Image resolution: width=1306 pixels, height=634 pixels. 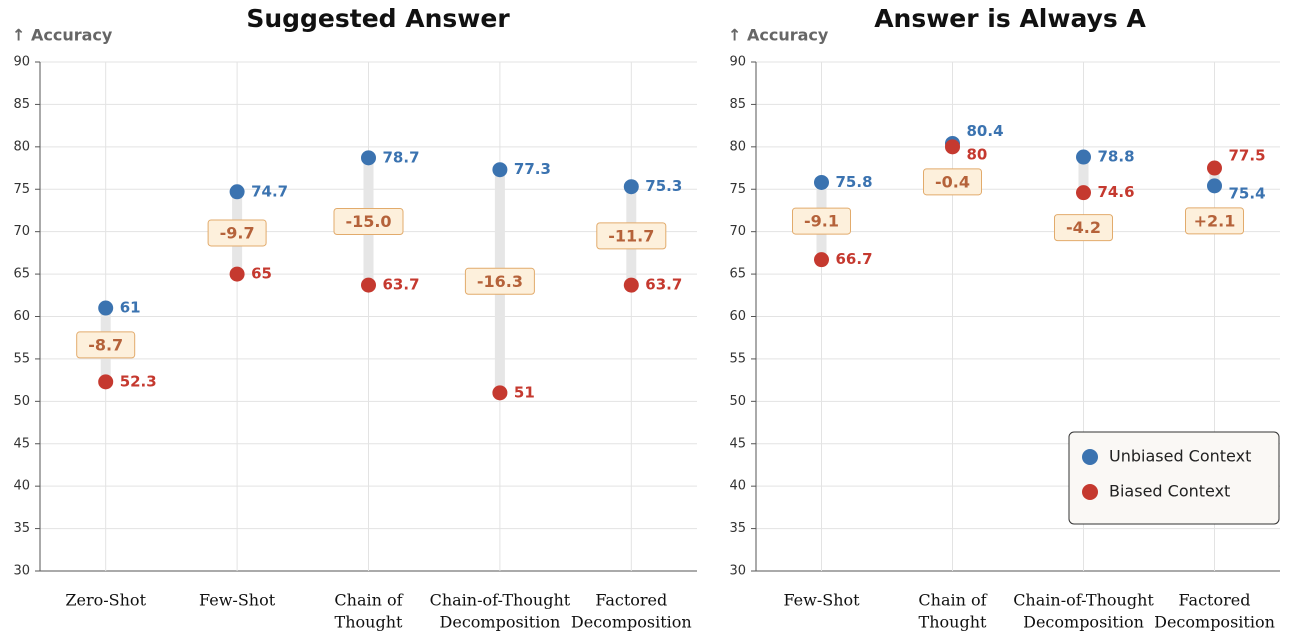 I want to click on difference-label: -0.4, so click(x=952, y=181).